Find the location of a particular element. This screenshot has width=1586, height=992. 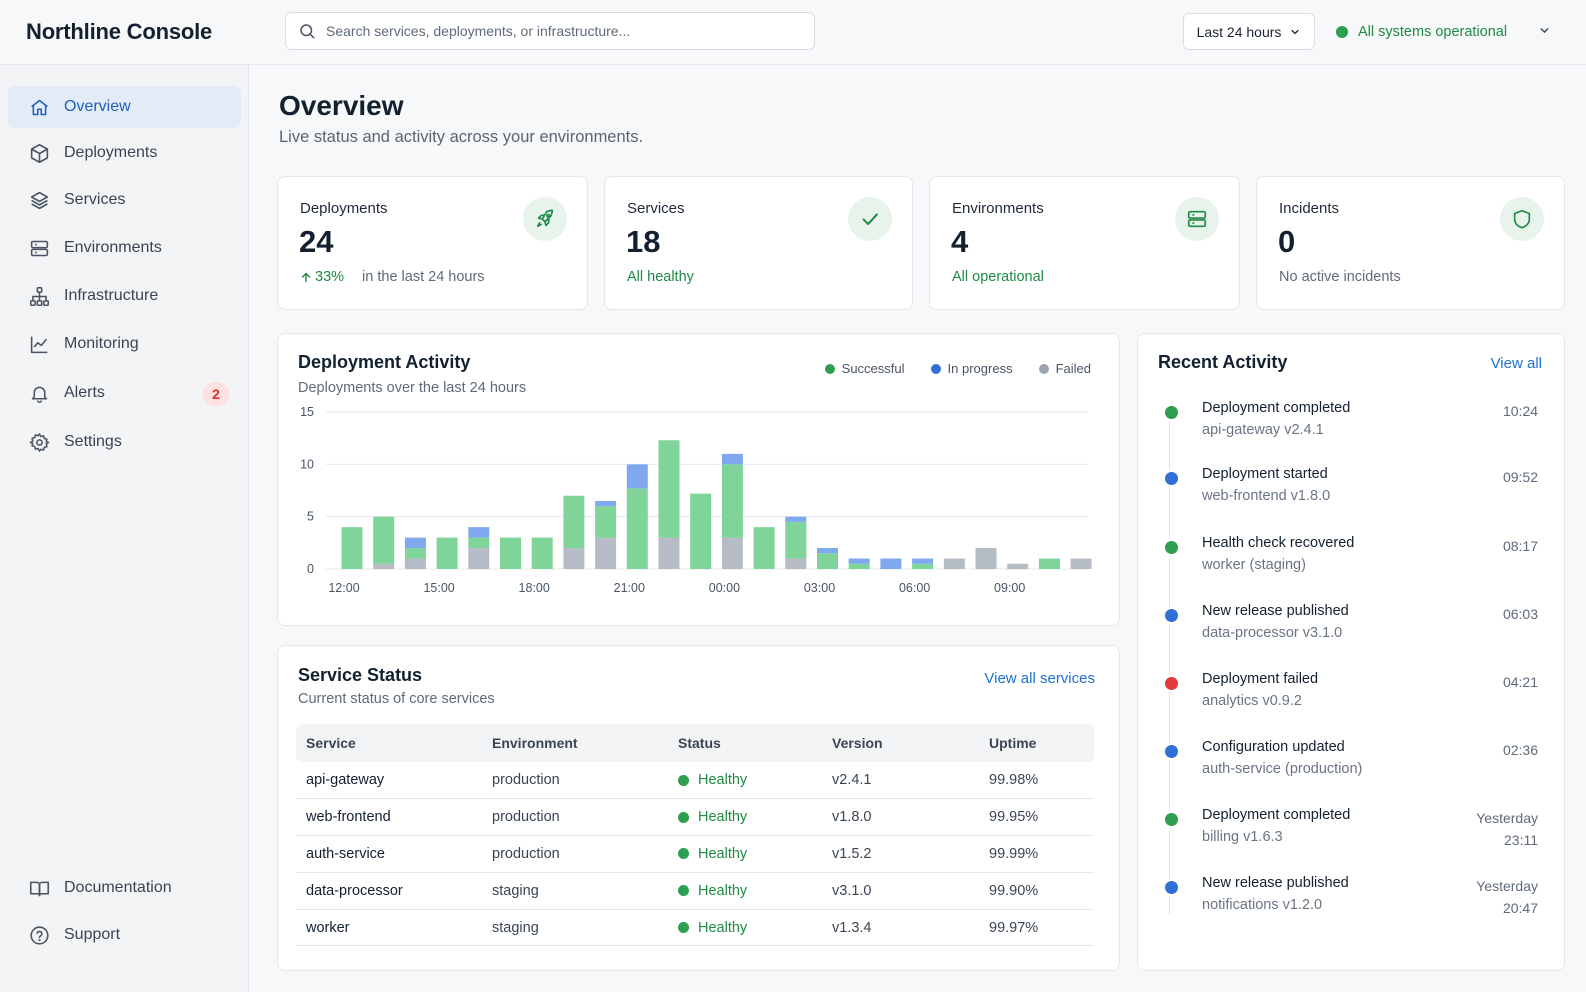

service-name: auth-service is located at coordinates (389, 854).